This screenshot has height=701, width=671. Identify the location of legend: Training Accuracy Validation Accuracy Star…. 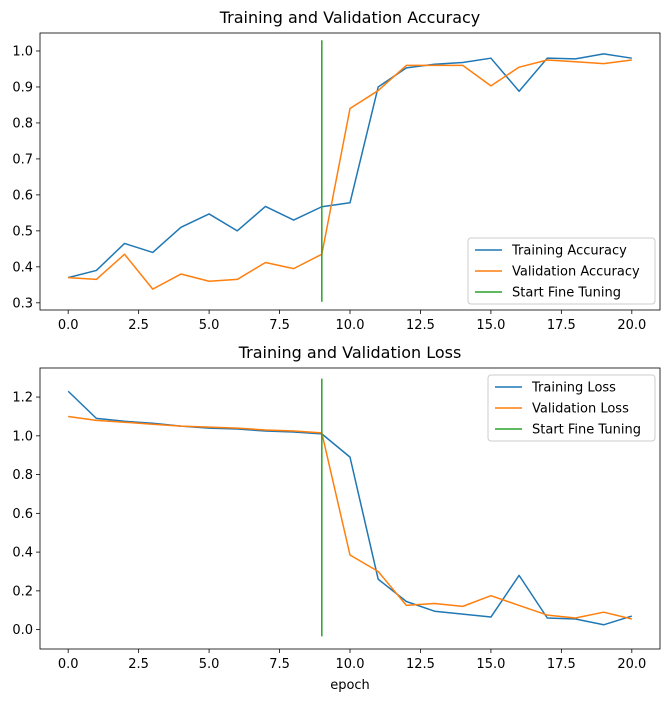
(561, 271).